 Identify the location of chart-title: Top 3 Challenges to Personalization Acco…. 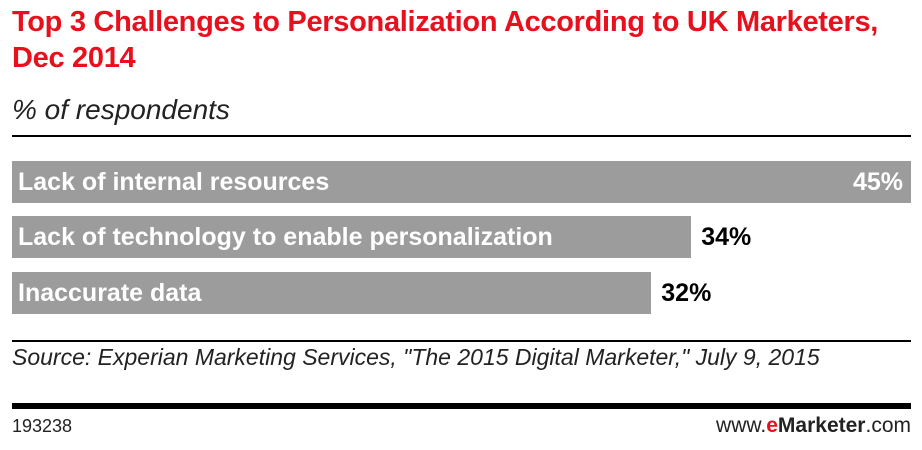
(445, 40).